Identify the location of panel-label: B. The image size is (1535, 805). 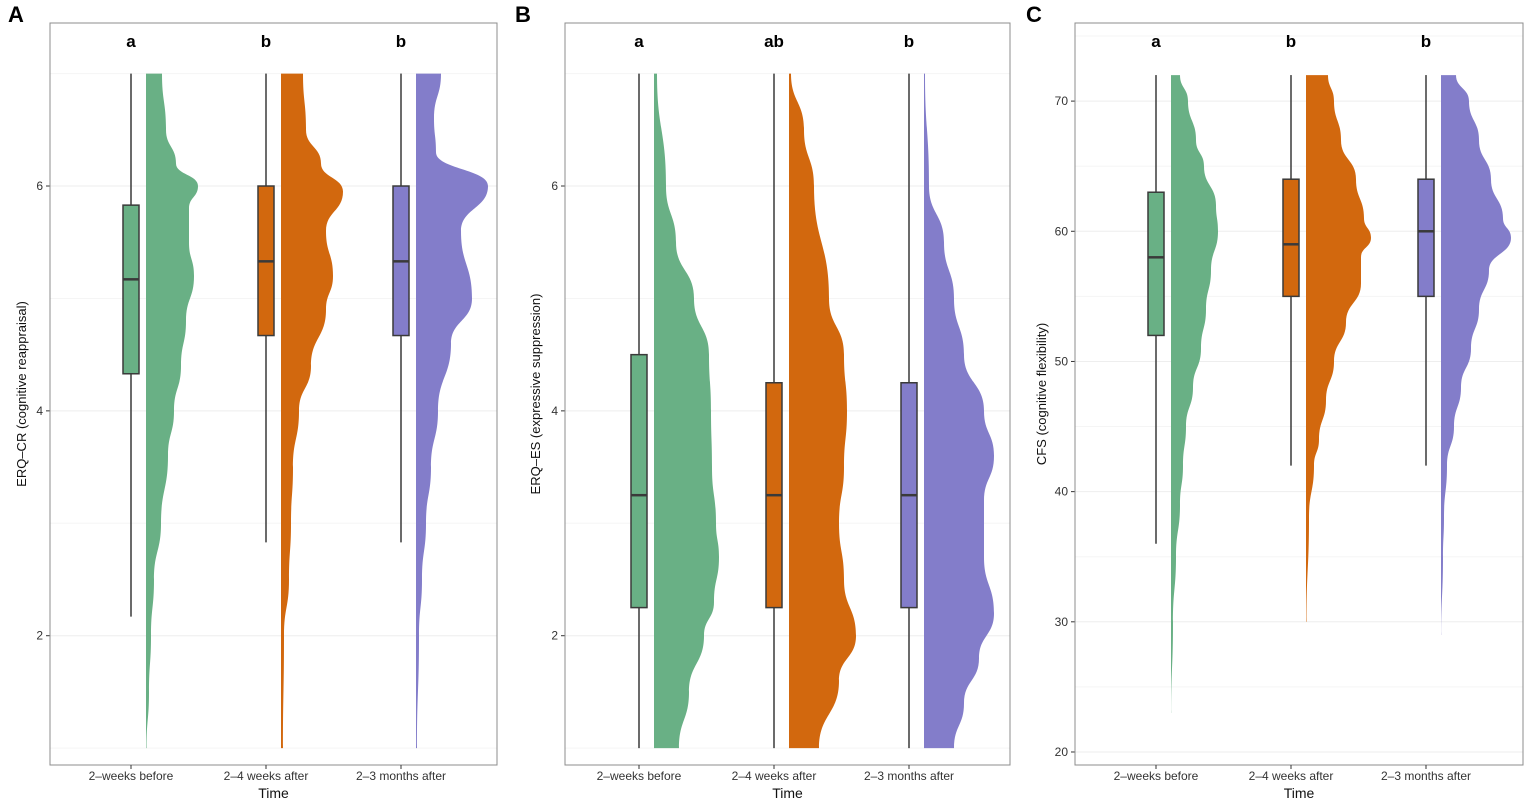
(523, 14).